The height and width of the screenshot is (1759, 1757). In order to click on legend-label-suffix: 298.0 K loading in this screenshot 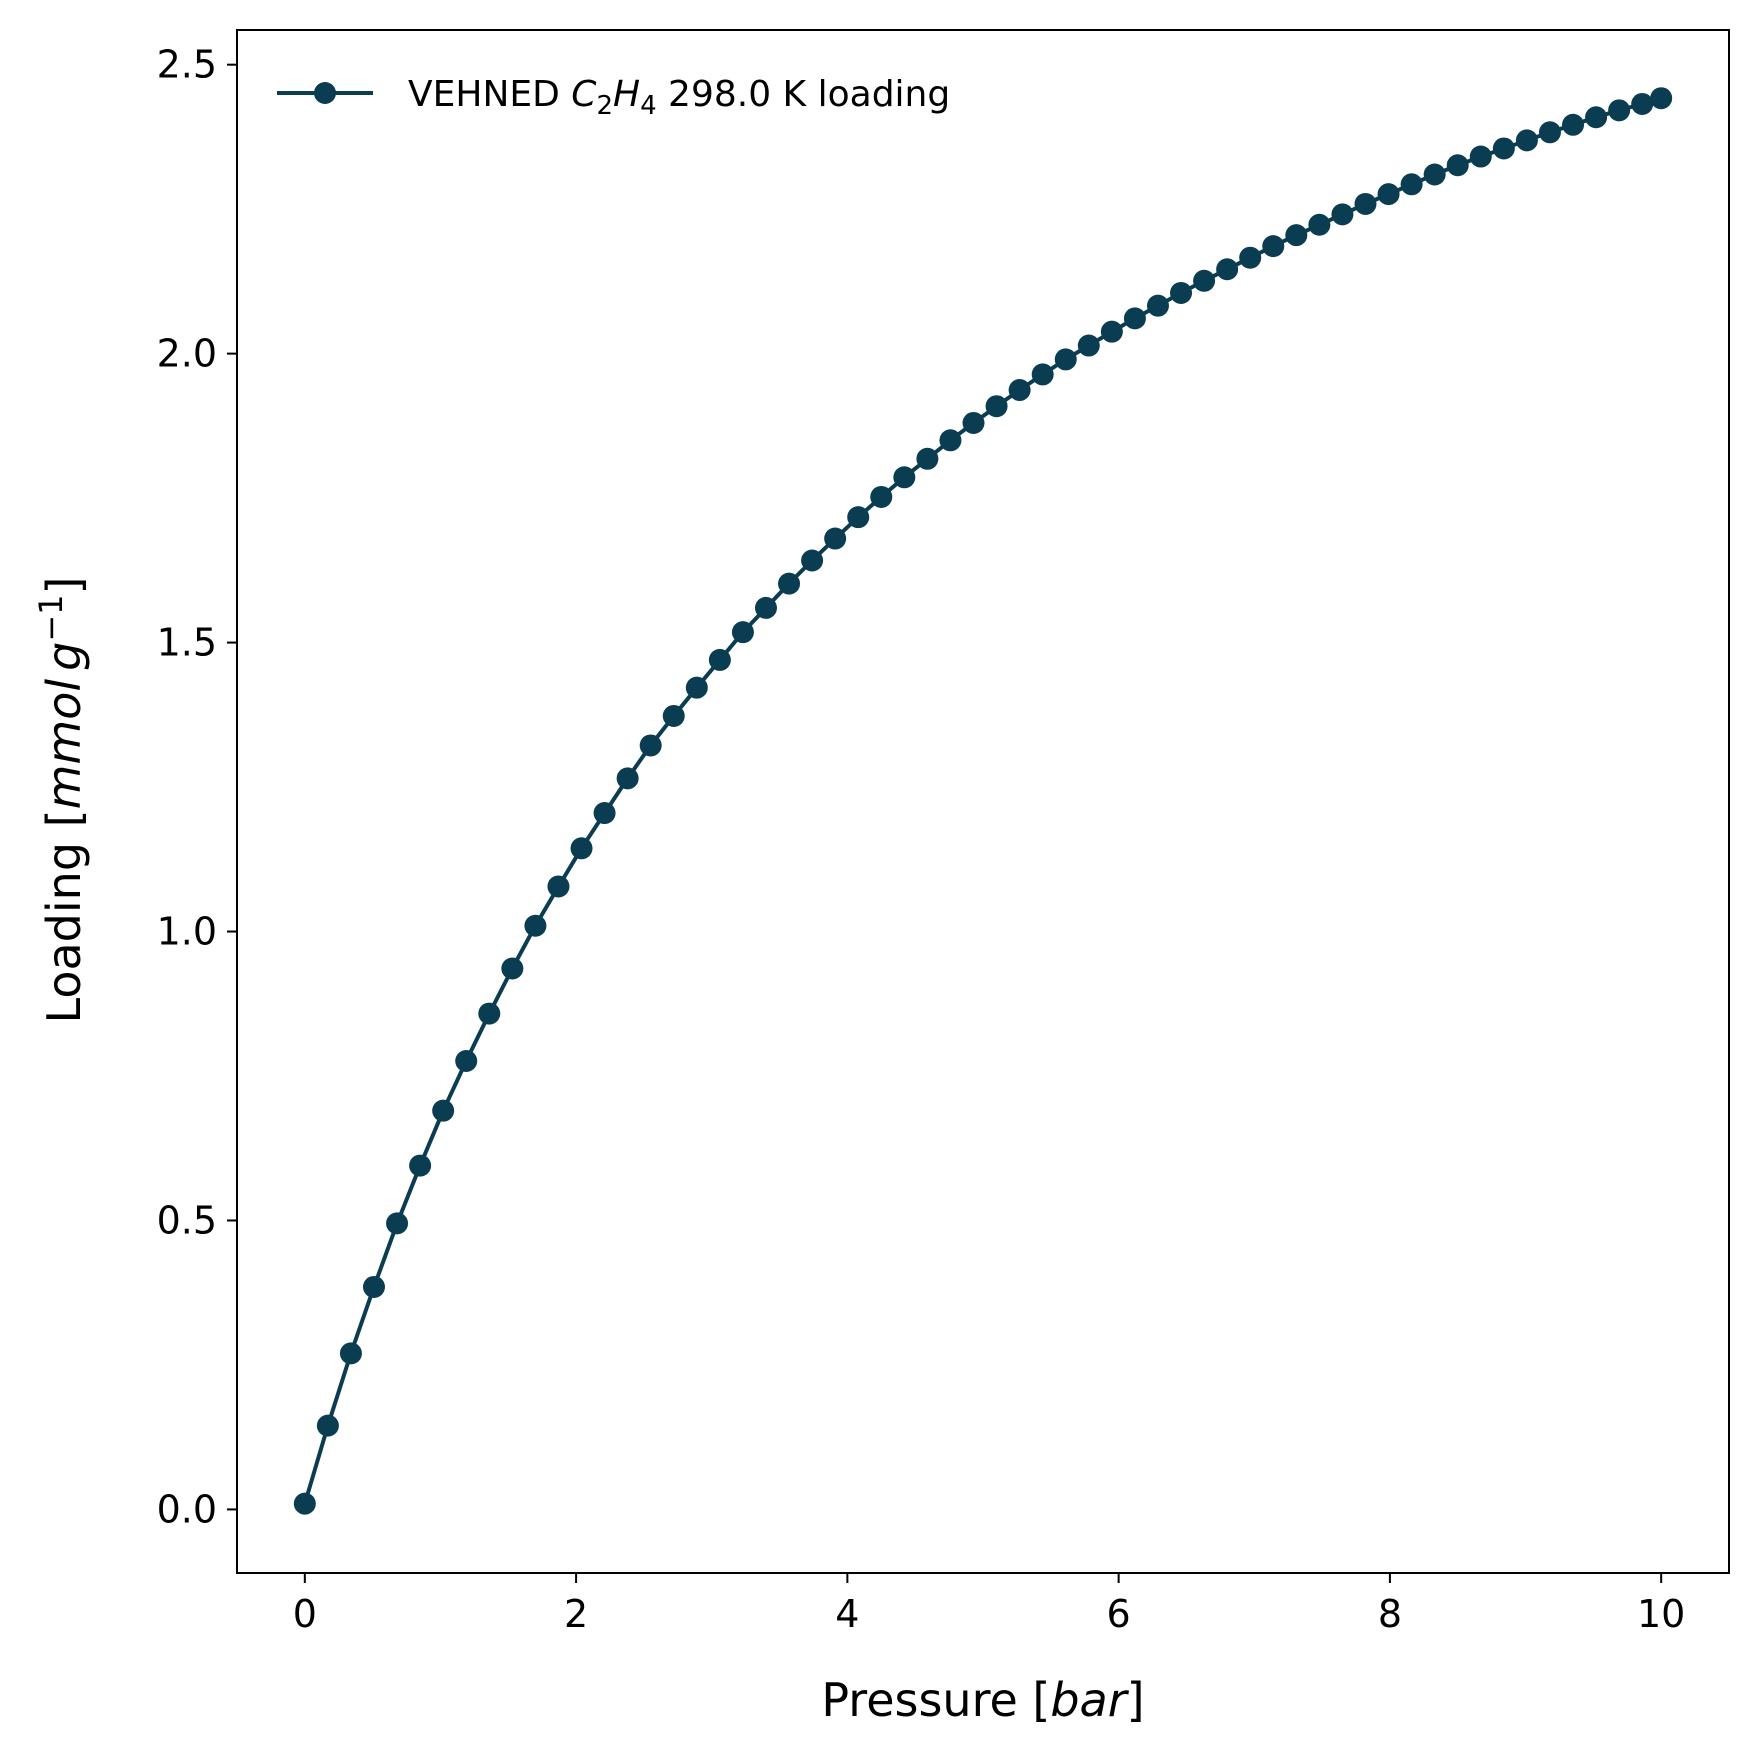, I will do `click(804, 94)`.